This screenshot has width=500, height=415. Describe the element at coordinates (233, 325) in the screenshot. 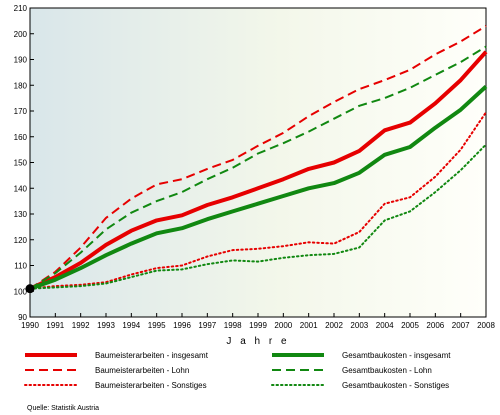

I see `x-tick-label: 1998` at that location.